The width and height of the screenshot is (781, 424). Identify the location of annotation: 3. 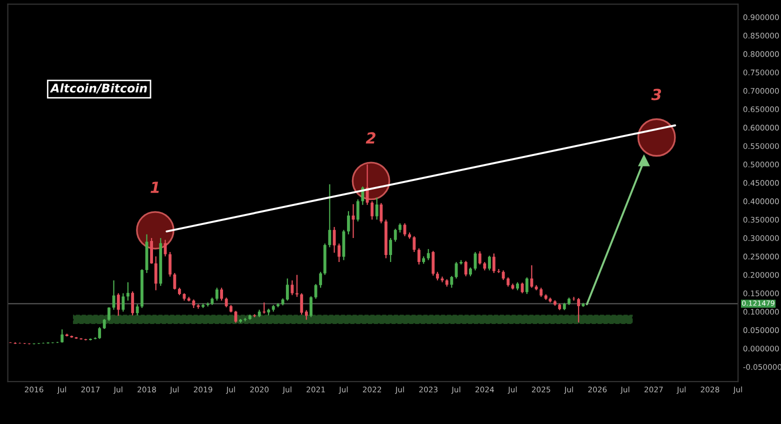
(656, 94).